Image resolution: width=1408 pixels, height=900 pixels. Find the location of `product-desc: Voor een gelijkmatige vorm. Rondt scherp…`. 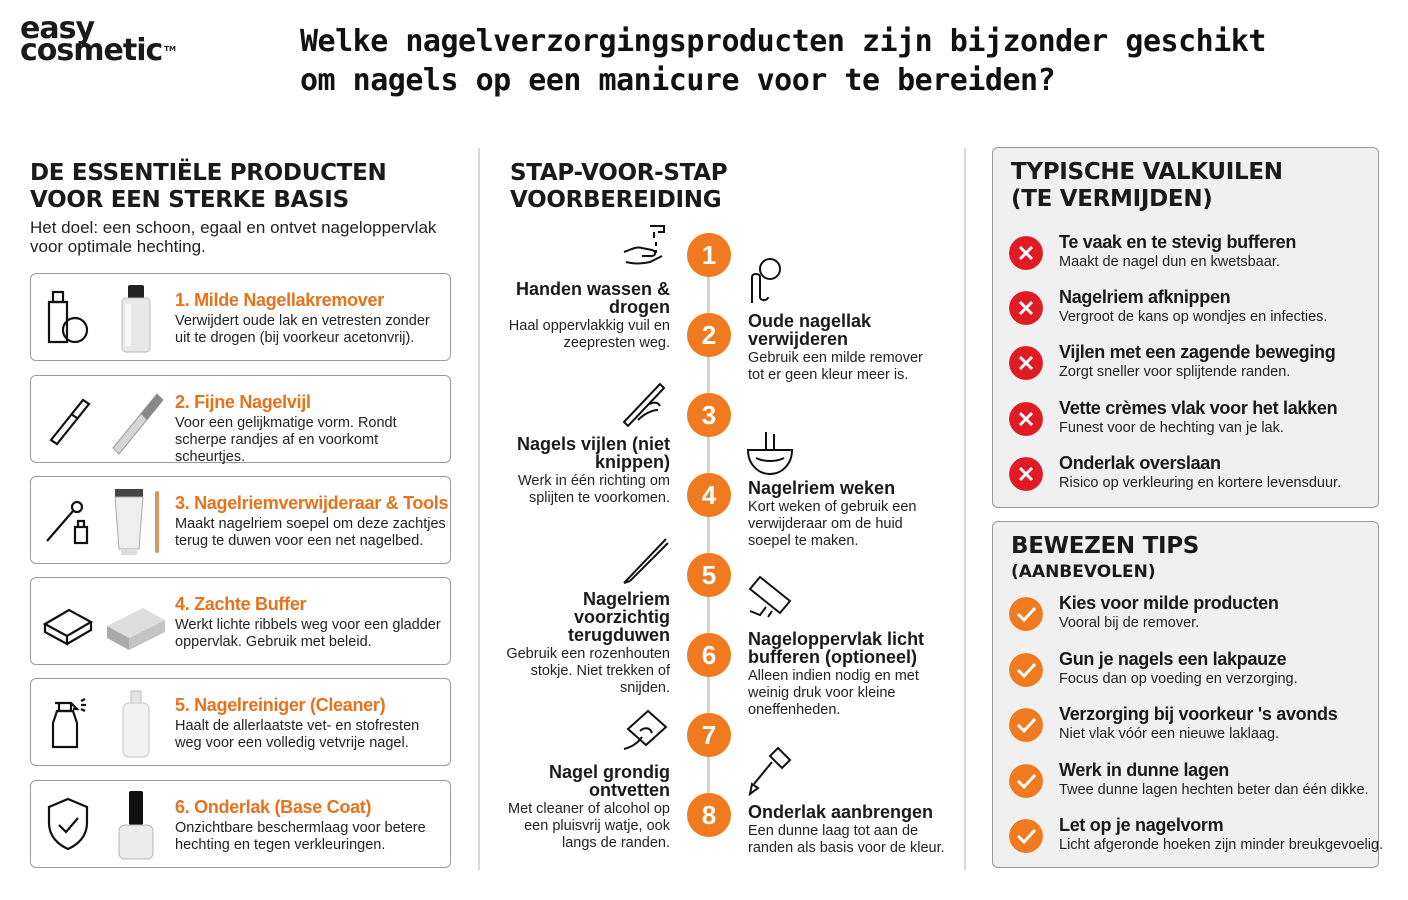

product-desc: Voor een gelijkmatige vorm. Rondt scherp… is located at coordinates (286, 440).